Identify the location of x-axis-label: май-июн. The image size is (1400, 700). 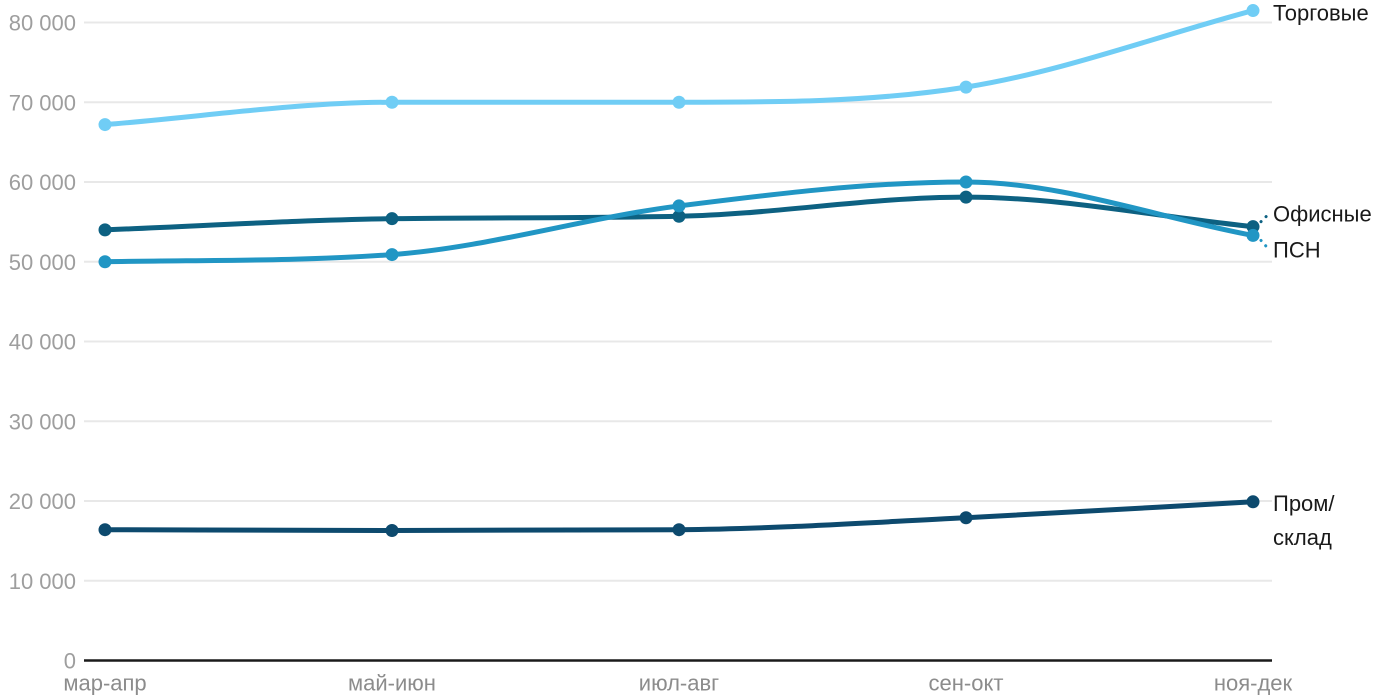
(392, 683).